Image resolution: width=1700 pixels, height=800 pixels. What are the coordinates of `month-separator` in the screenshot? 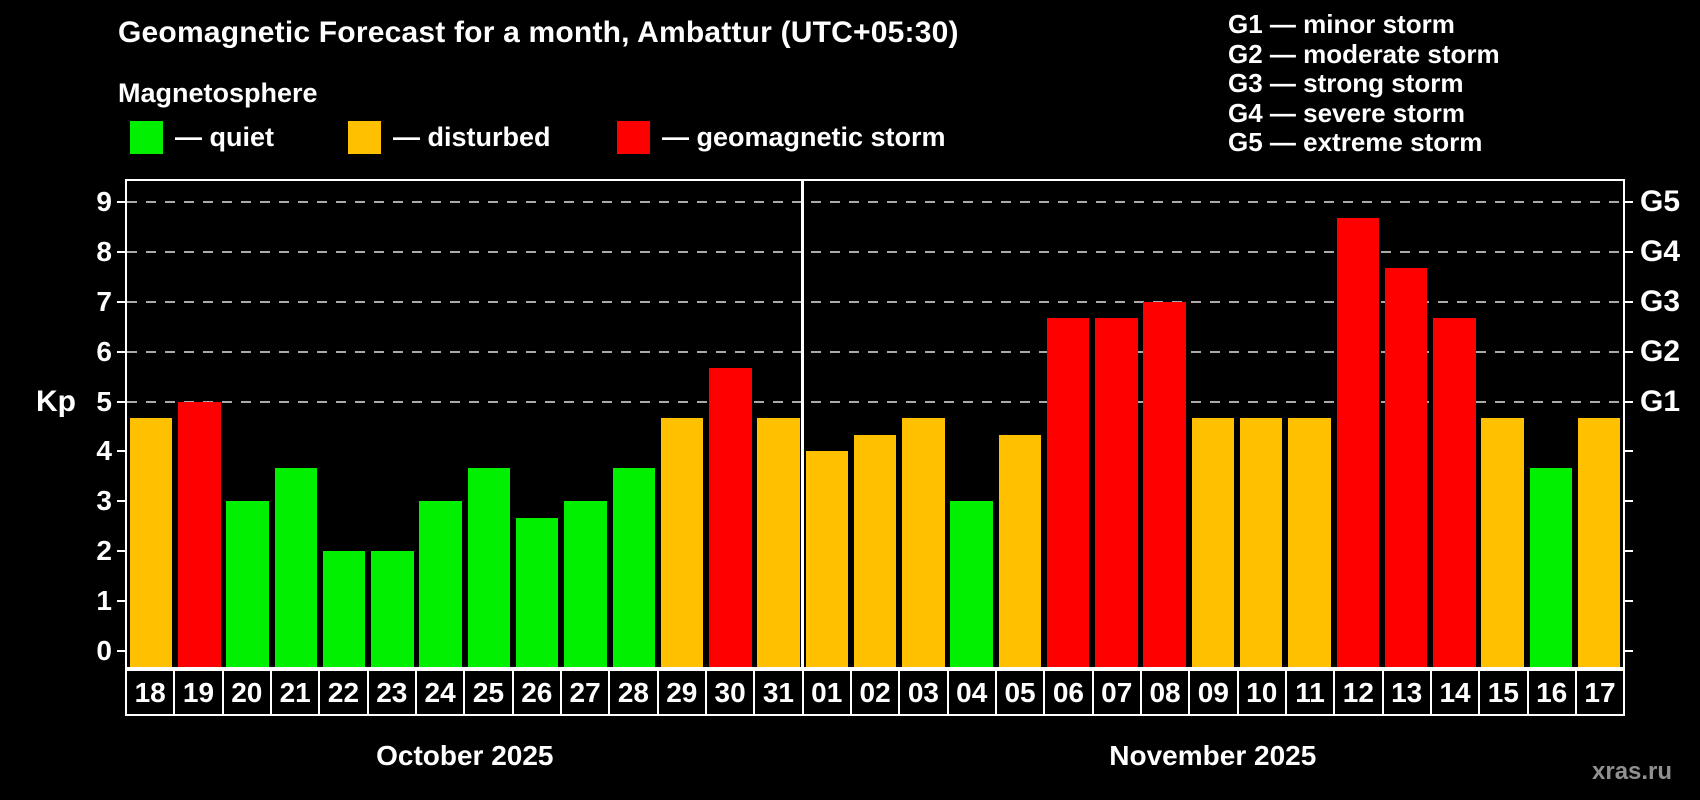 It's located at (803, 424).